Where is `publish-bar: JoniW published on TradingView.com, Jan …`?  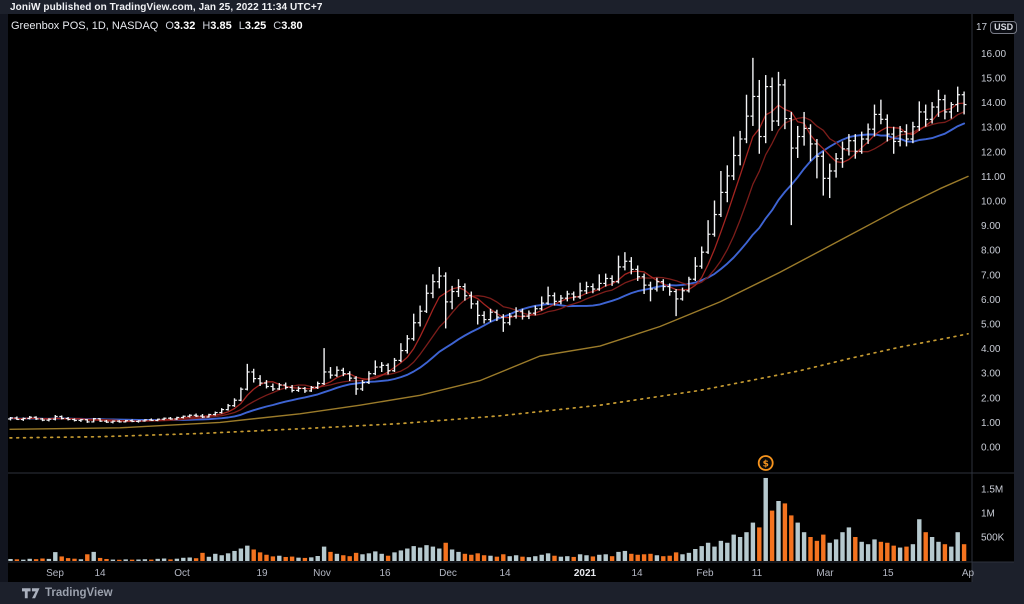
publish-bar: JoniW published on TradingView.com, Jan … is located at coordinates (512, 7).